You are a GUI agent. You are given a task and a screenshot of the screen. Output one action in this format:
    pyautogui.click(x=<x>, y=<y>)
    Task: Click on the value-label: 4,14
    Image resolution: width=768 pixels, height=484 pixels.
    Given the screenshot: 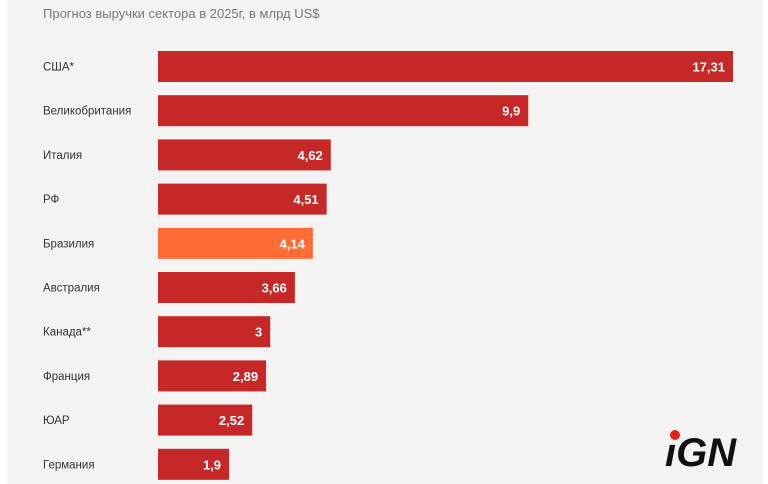 What is the action you would take?
    pyautogui.click(x=293, y=243)
    